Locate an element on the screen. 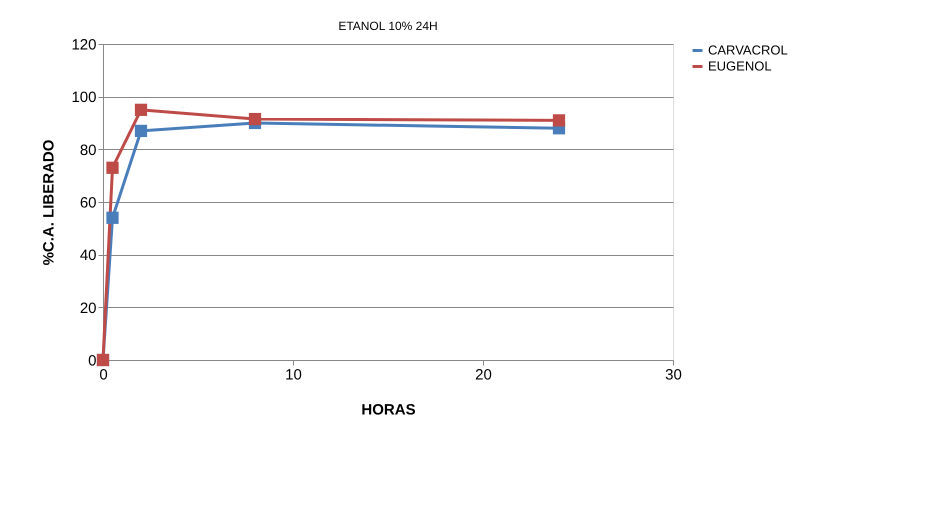  x-tick-label: 0 is located at coordinates (103, 375).